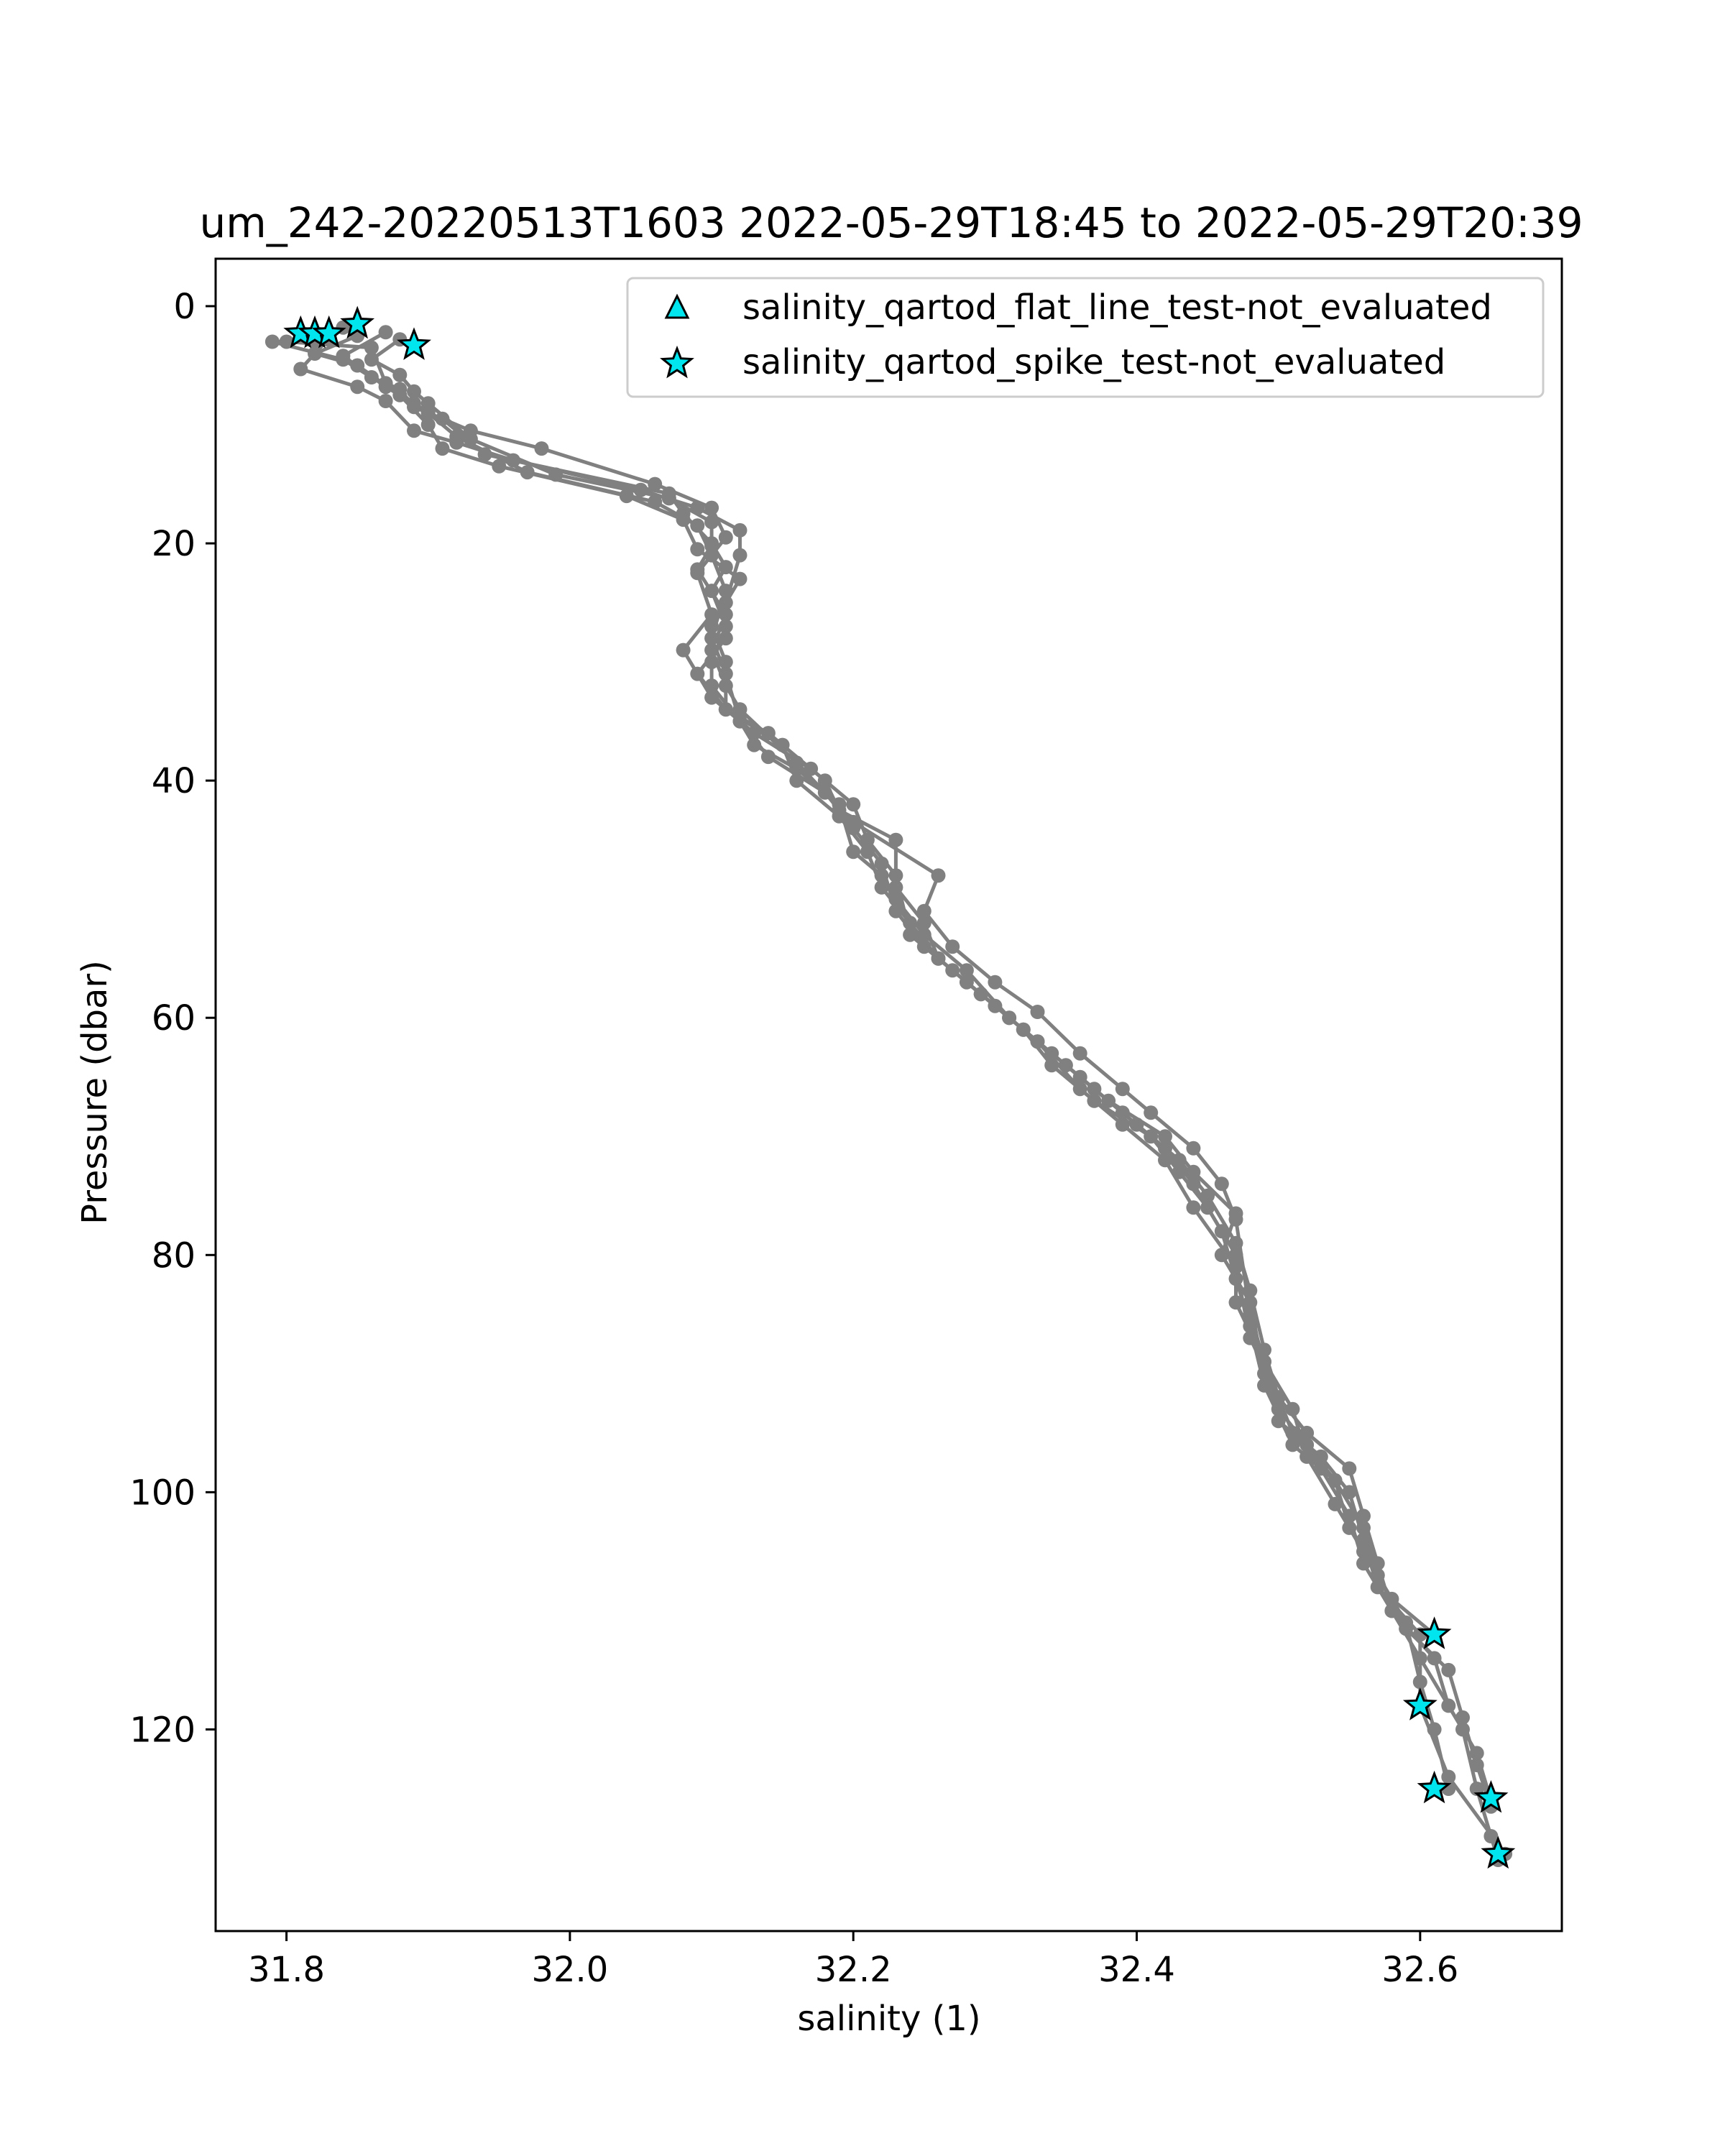  I want to click on x-axis: 31.8 32.0 32.2 32.4 32.6, so click(853, 1960).